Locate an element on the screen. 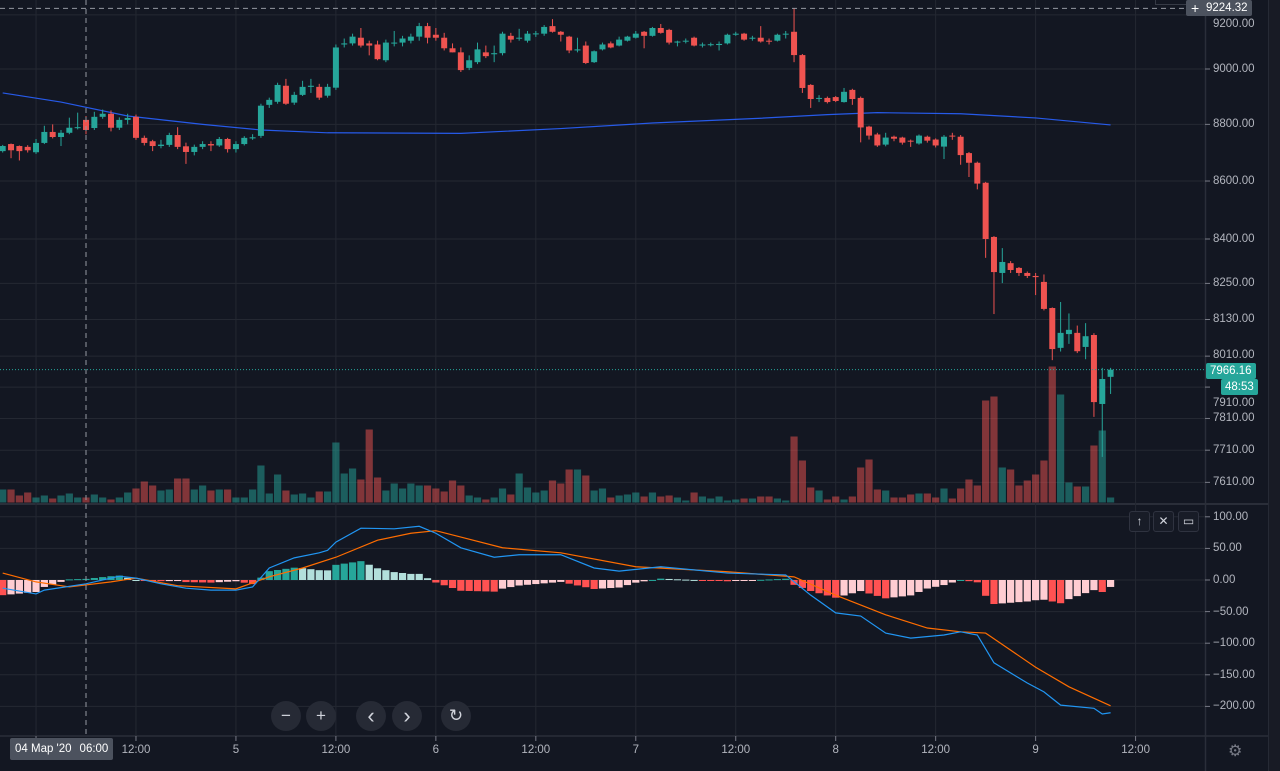  time-tick-label: 9 is located at coordinates (1035, 750).